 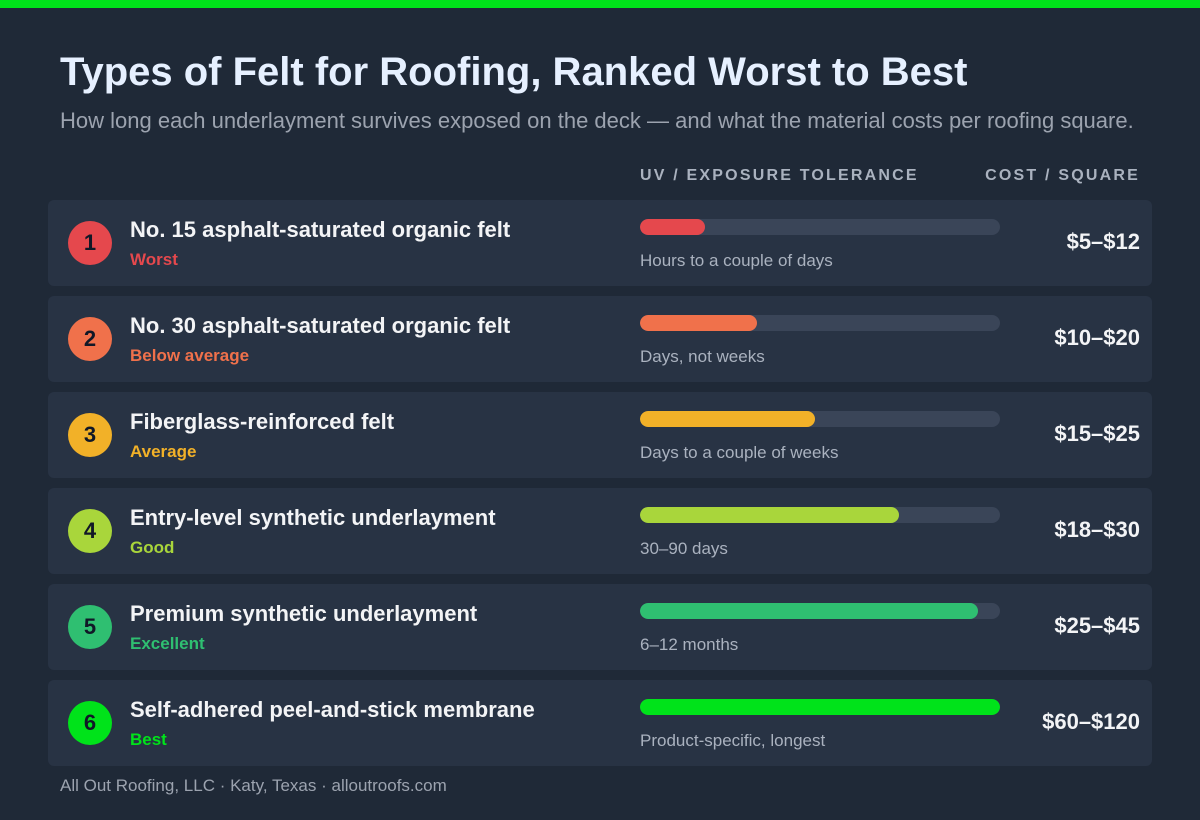 What do you see at coordinates (320, 325) in the screenshot?
I see `material-name: No. 30 asphalt-saturated organic felt` at bounding box center [320, 325].